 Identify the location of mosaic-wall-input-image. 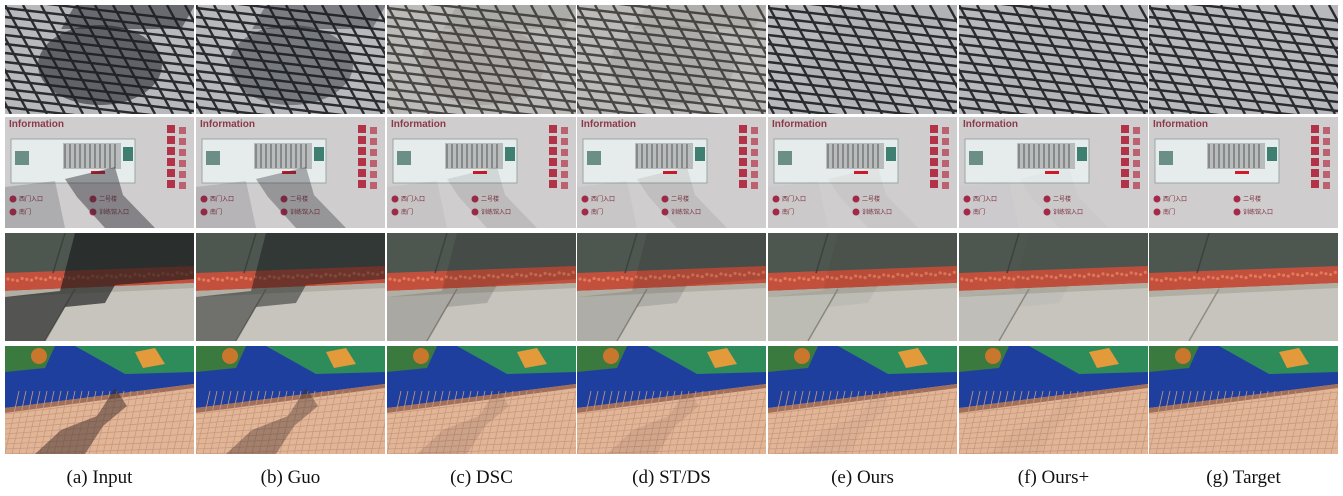
(99, 400).